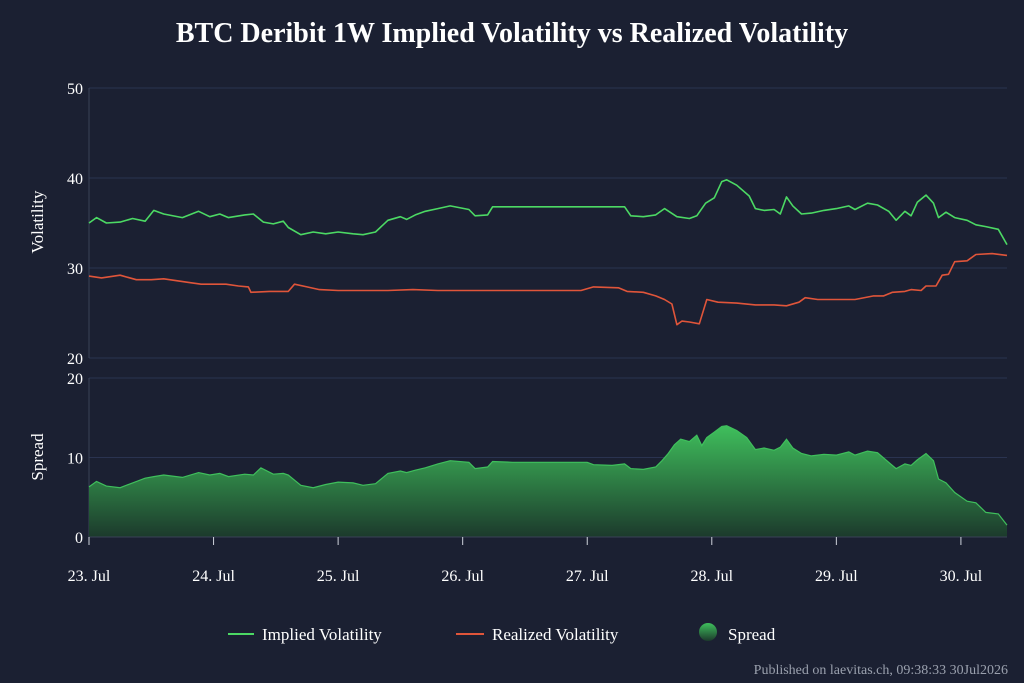 This screenshot has width=1024, height=683. I want to click on volatility-y-tick-label: 30, so click(75, 269).